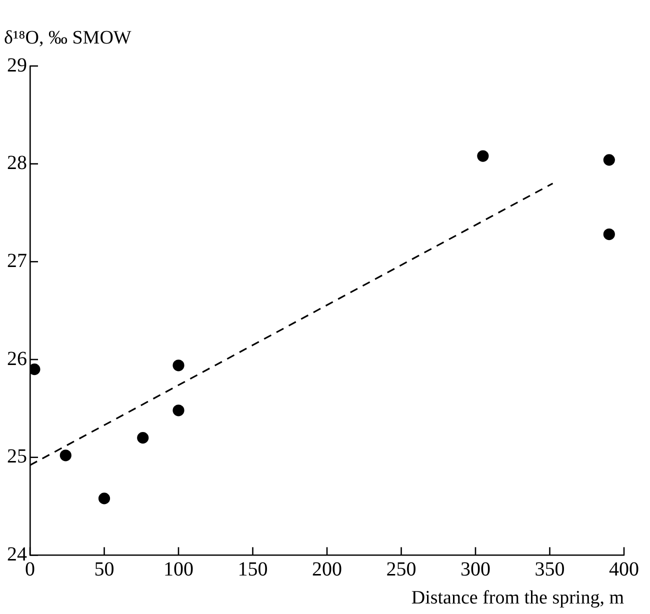 This screenshot has width=650, height=614. Describe the element at coordinates (549, 569) in the screenshot. I see `x-tick-label: 350` at that location.